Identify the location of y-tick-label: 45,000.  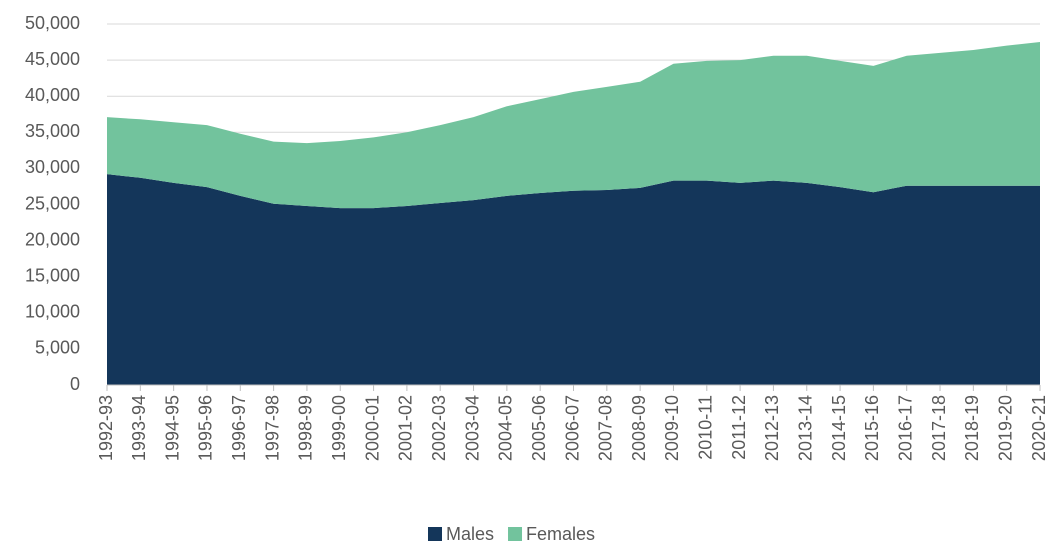
(52, 59).